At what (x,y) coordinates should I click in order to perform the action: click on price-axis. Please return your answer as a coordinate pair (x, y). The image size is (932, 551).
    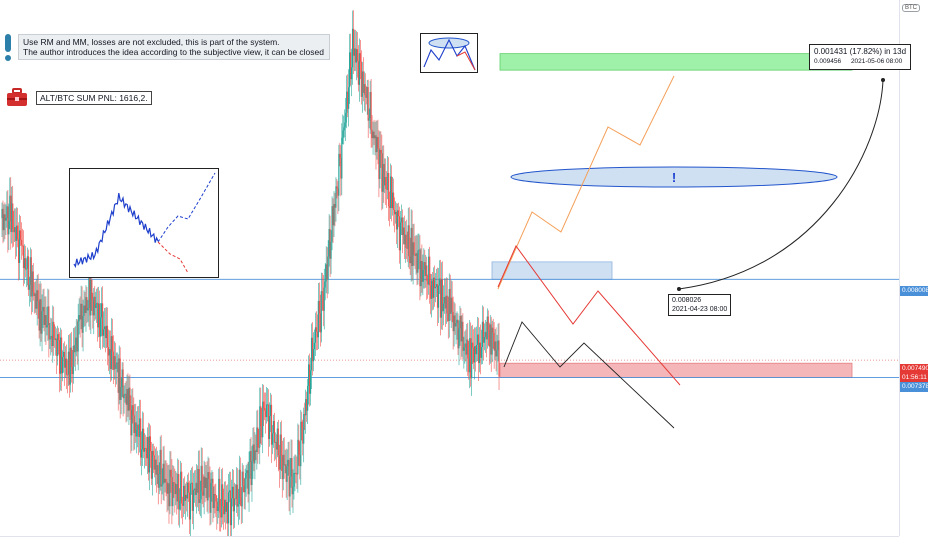
    Looking at the image, I should click on (915, 268).